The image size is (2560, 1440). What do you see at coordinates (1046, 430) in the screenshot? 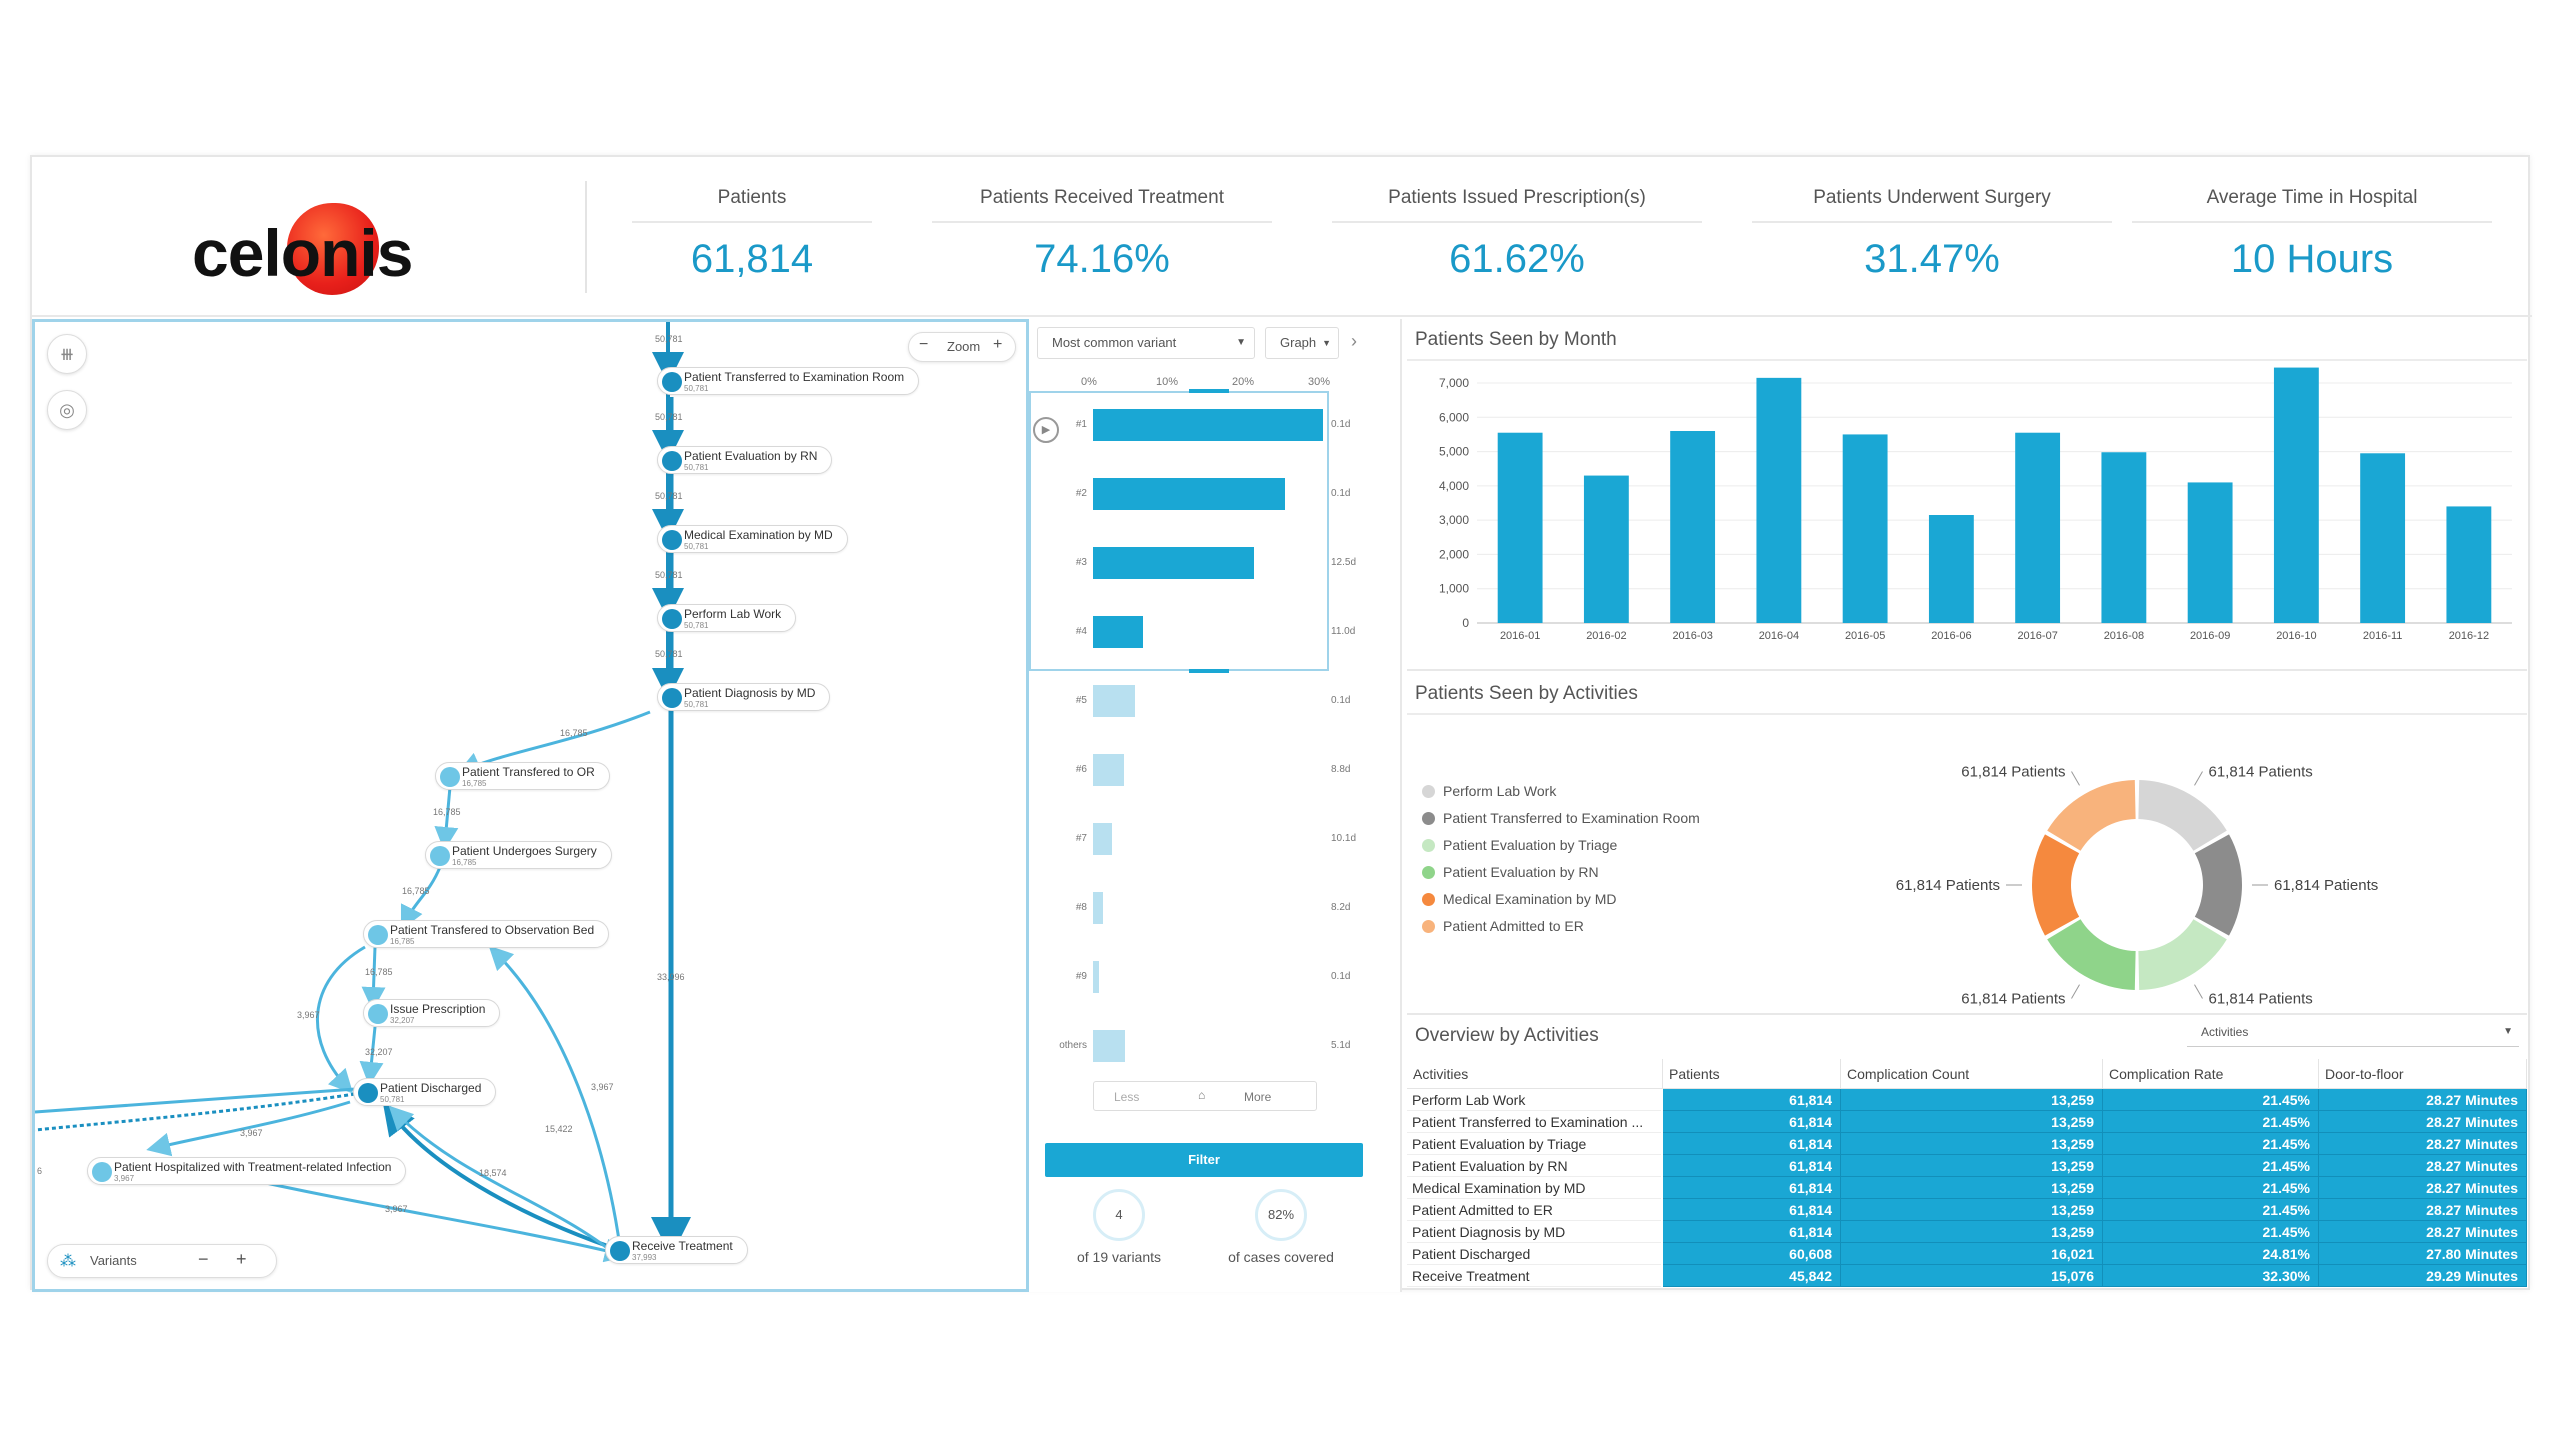
I see `play-icon: ▶` at bounding box center [1046, 430].